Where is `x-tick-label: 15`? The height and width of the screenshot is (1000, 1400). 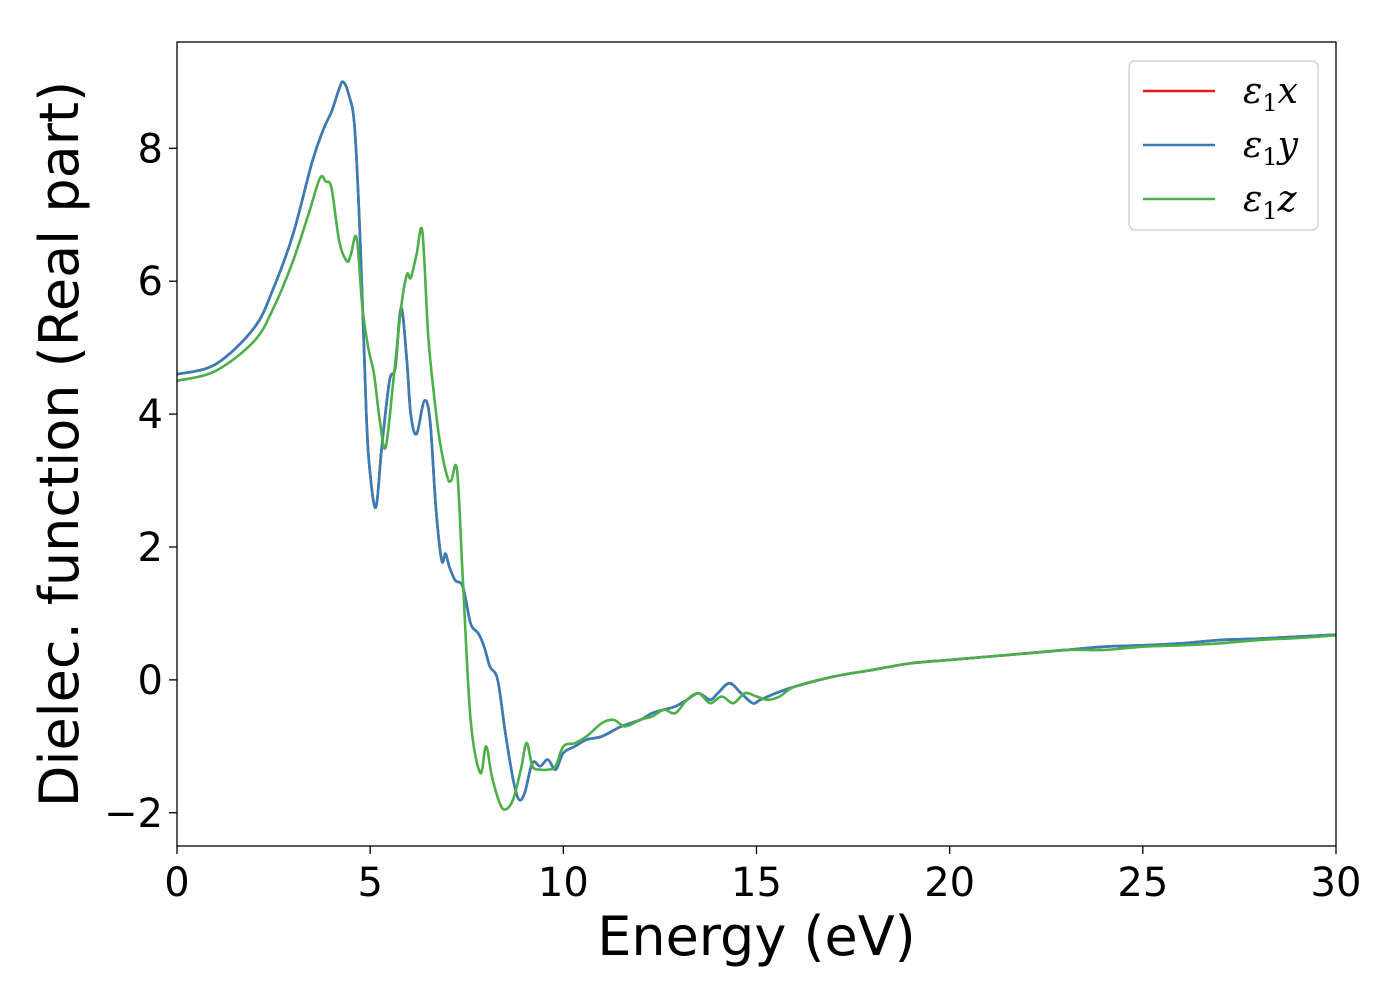
x-tick-label: 15 is located at coordinates (756, 883).